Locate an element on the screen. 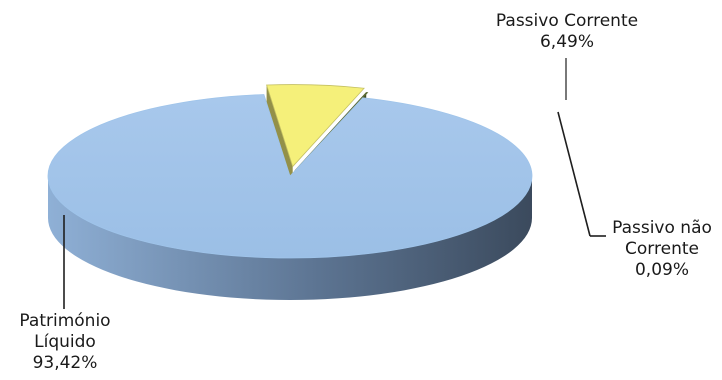 The height and width of the screenshot is (380, 722). label-passivo-nao-corrente-value: 0,09% is located at coordinates (661, 270).